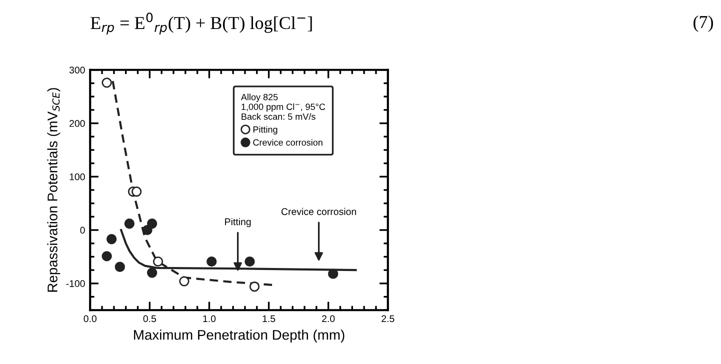  Describe the element at coordinates (77, 70) in the screenshot. I see `y-tick-label: 300` at that location.